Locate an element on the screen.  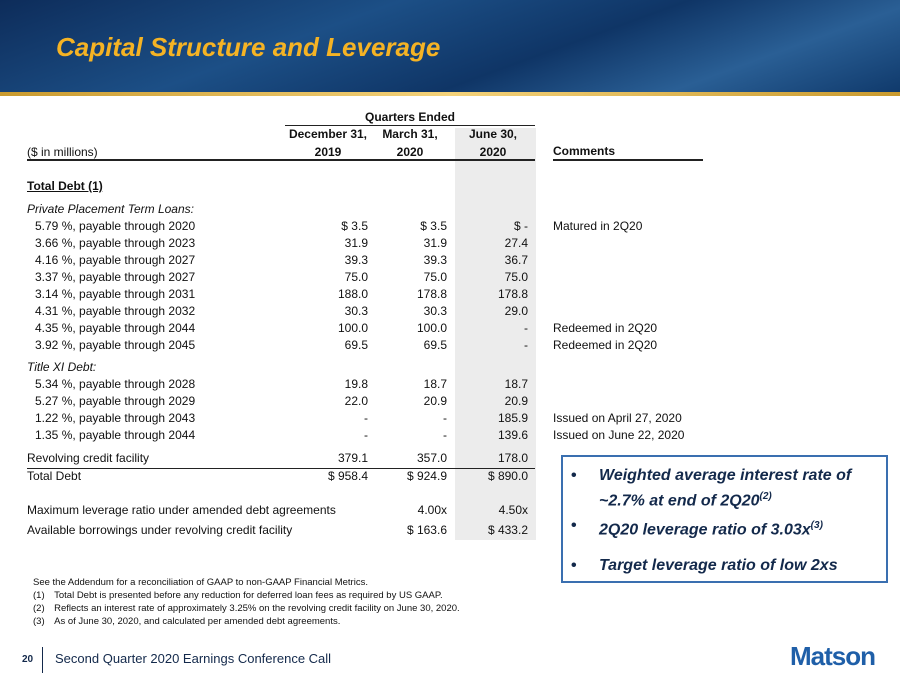
cell: 19.8 is located at coordinates (356, 384).